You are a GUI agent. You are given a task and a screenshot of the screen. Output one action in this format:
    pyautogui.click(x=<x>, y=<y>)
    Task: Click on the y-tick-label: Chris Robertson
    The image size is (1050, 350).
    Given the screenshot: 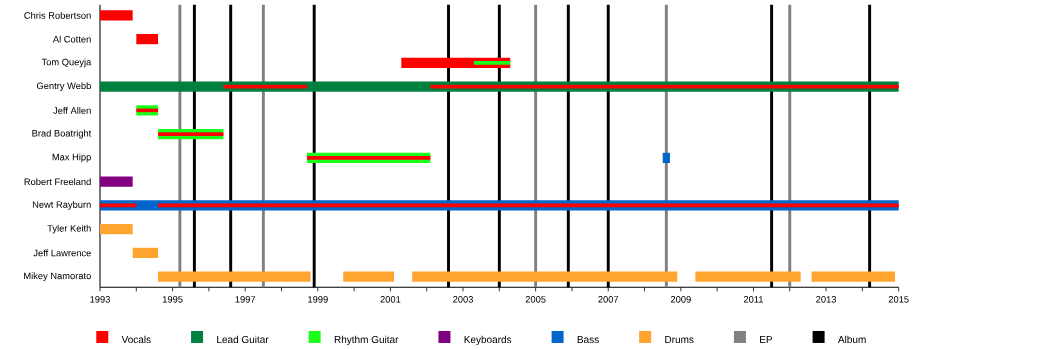 What is the action you would take?
    pyautogui.click(x=57, y=15)
    